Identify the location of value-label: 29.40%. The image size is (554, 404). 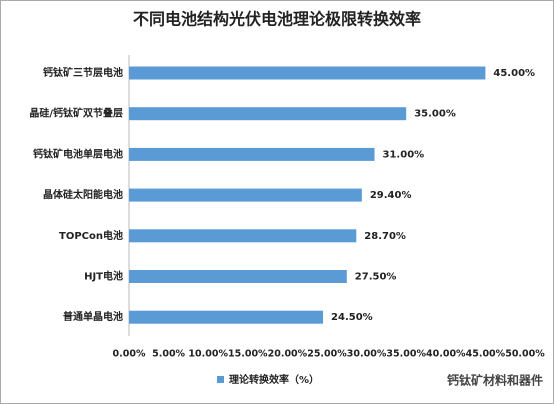
(391, 195).